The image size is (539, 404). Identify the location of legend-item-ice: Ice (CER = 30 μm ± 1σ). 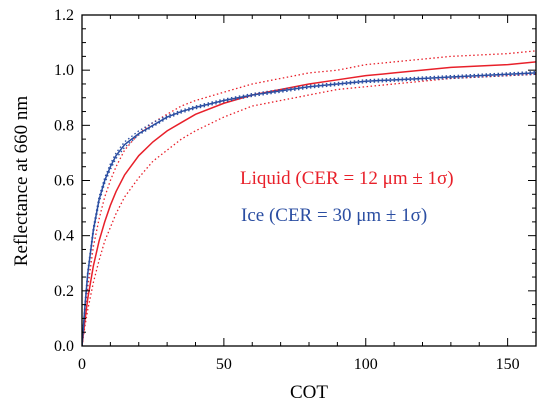
(334, 215).